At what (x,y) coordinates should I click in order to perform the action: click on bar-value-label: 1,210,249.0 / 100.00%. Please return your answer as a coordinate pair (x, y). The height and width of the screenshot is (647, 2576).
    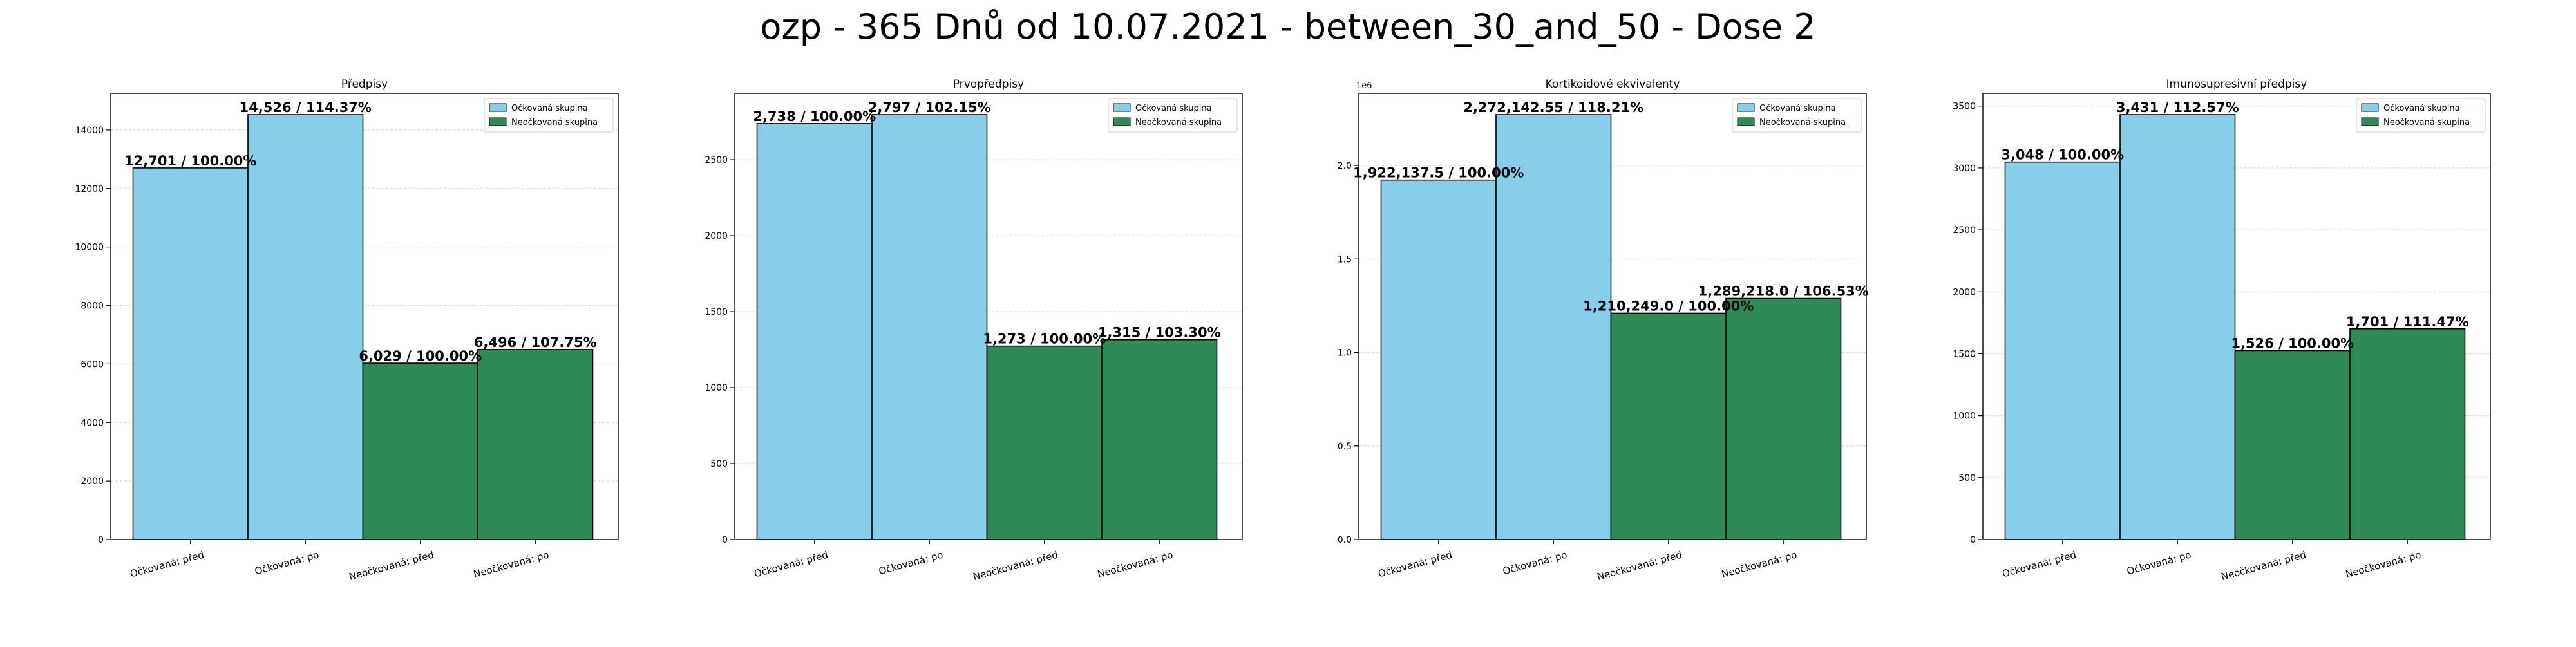
    Looking at the image, I should click on (1669, 306).